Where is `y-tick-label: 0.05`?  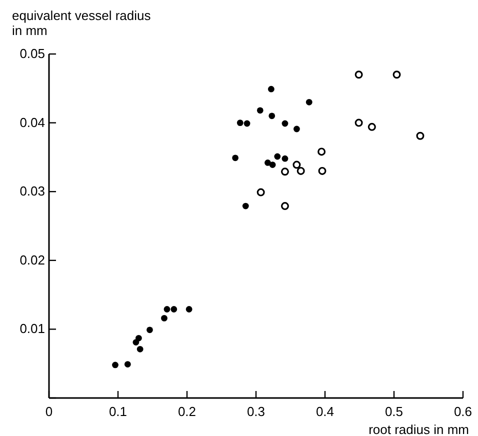
y-tick-label: 0.05 is located at coordinates (32, 53).